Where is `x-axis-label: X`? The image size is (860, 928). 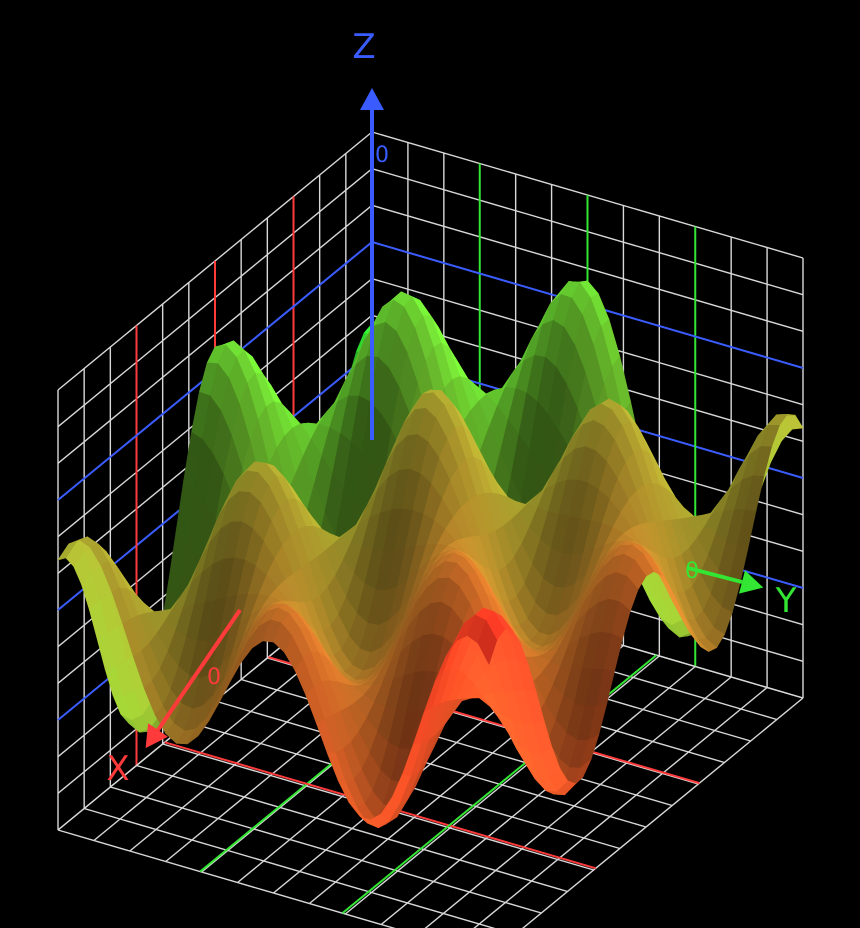
x-axis-label: X is located at coordinates (117, 769).